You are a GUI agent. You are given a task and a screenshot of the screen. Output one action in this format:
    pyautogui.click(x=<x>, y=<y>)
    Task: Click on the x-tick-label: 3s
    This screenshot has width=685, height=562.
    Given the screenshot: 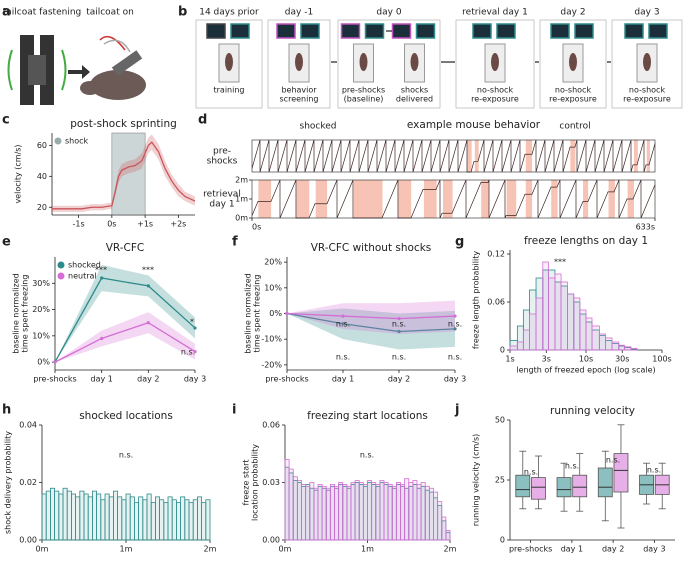 What is the action you would take?
    pyautogui.click(x=546, y=359)
    